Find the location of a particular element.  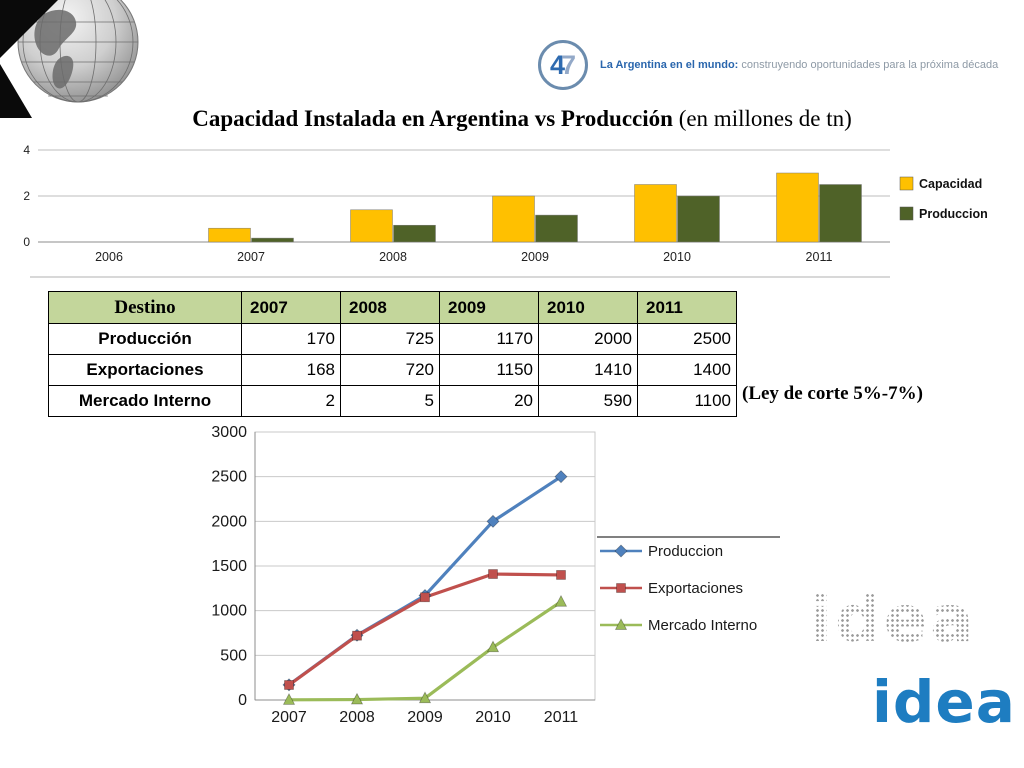

cell-value: 20 is located at coordinates (489, 401).